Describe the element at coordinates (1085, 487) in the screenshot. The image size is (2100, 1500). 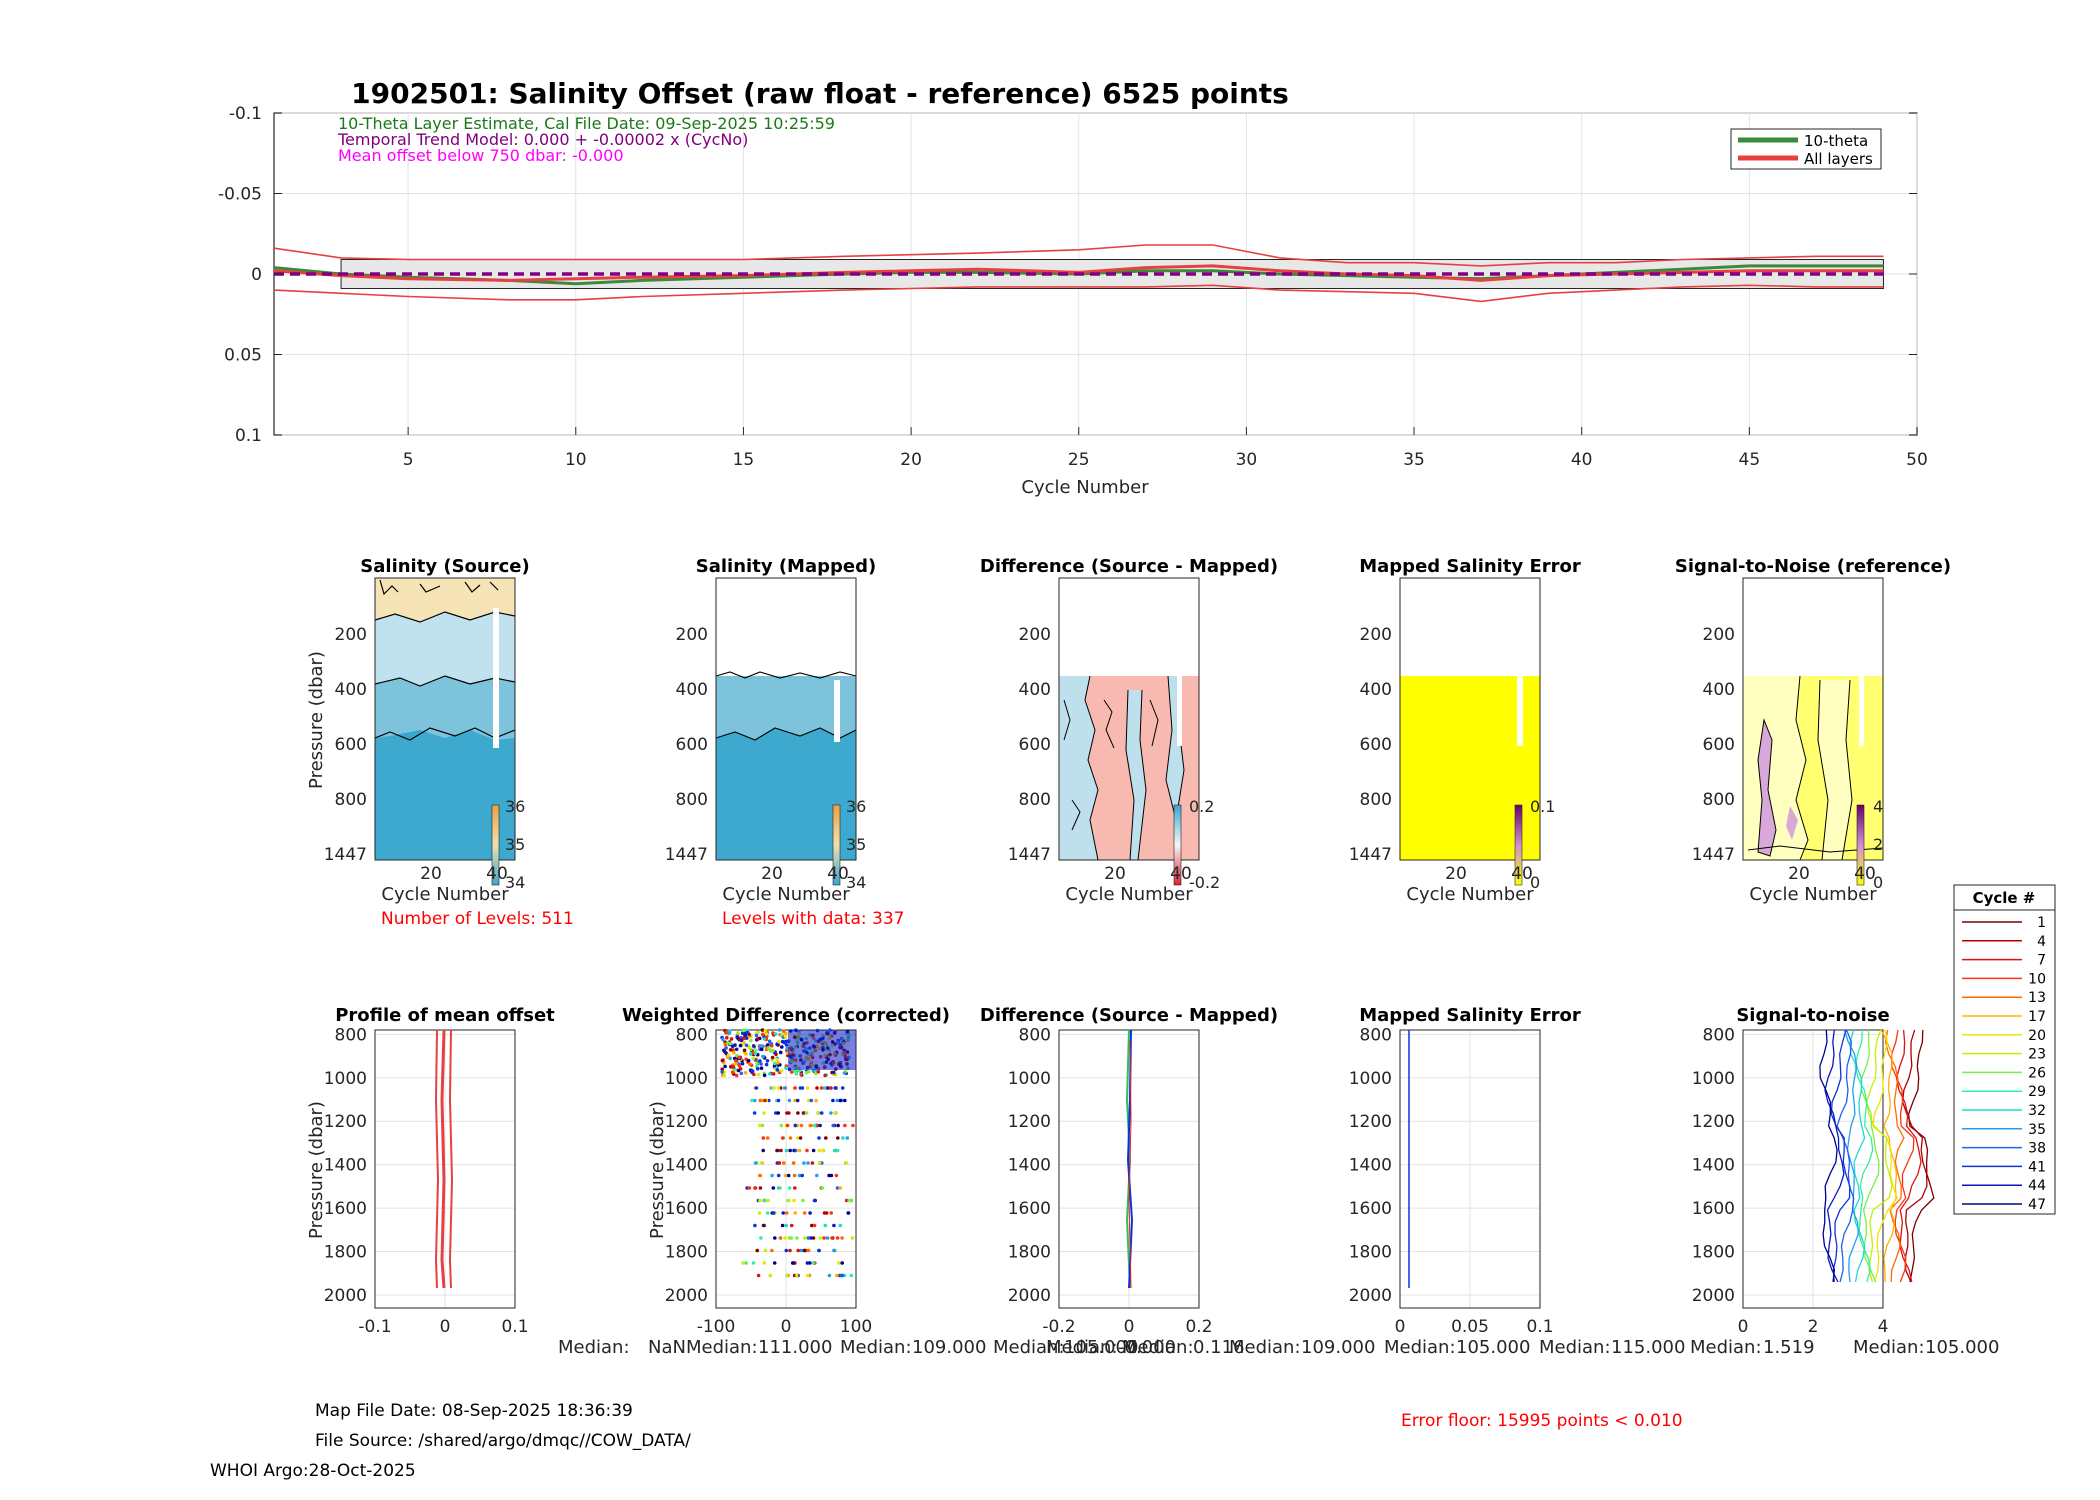
I see `main-xlabel: Cycle Number` at that location.